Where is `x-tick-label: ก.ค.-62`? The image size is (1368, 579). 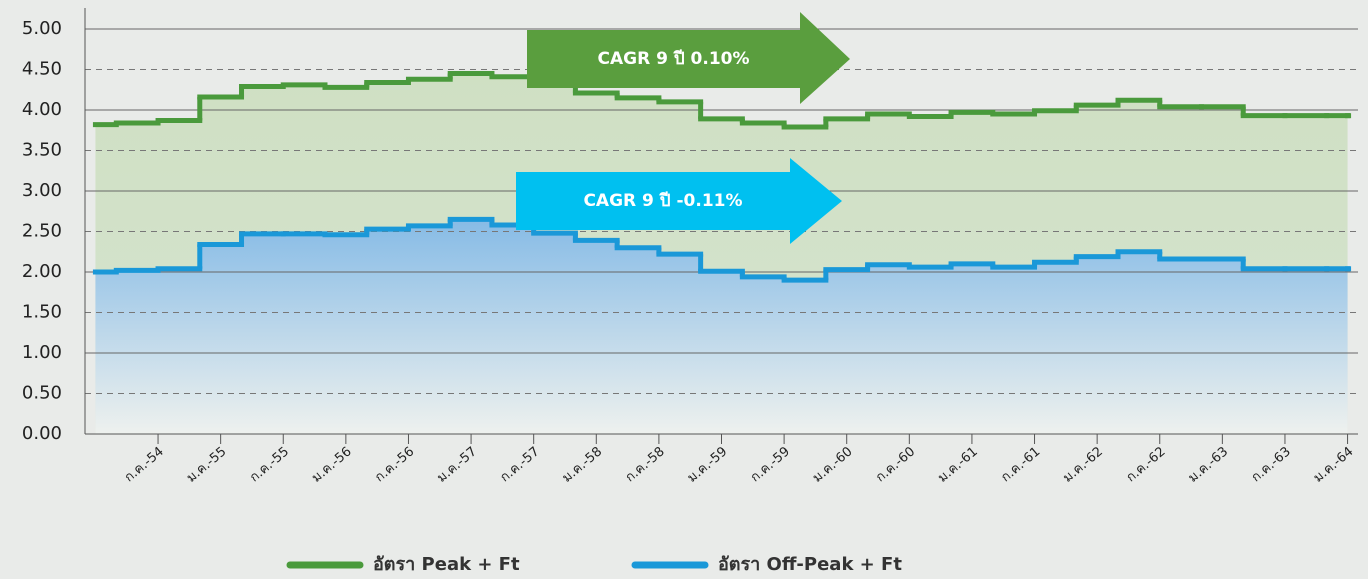 x-tick-label: ก.ค.-62 is located at coordinates (1146, 464).